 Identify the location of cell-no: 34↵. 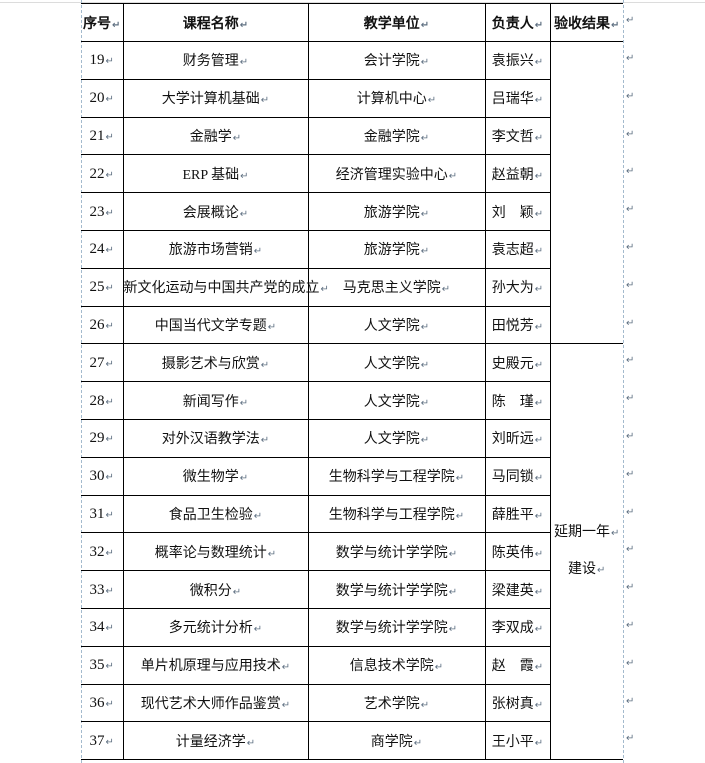
(102, 627).